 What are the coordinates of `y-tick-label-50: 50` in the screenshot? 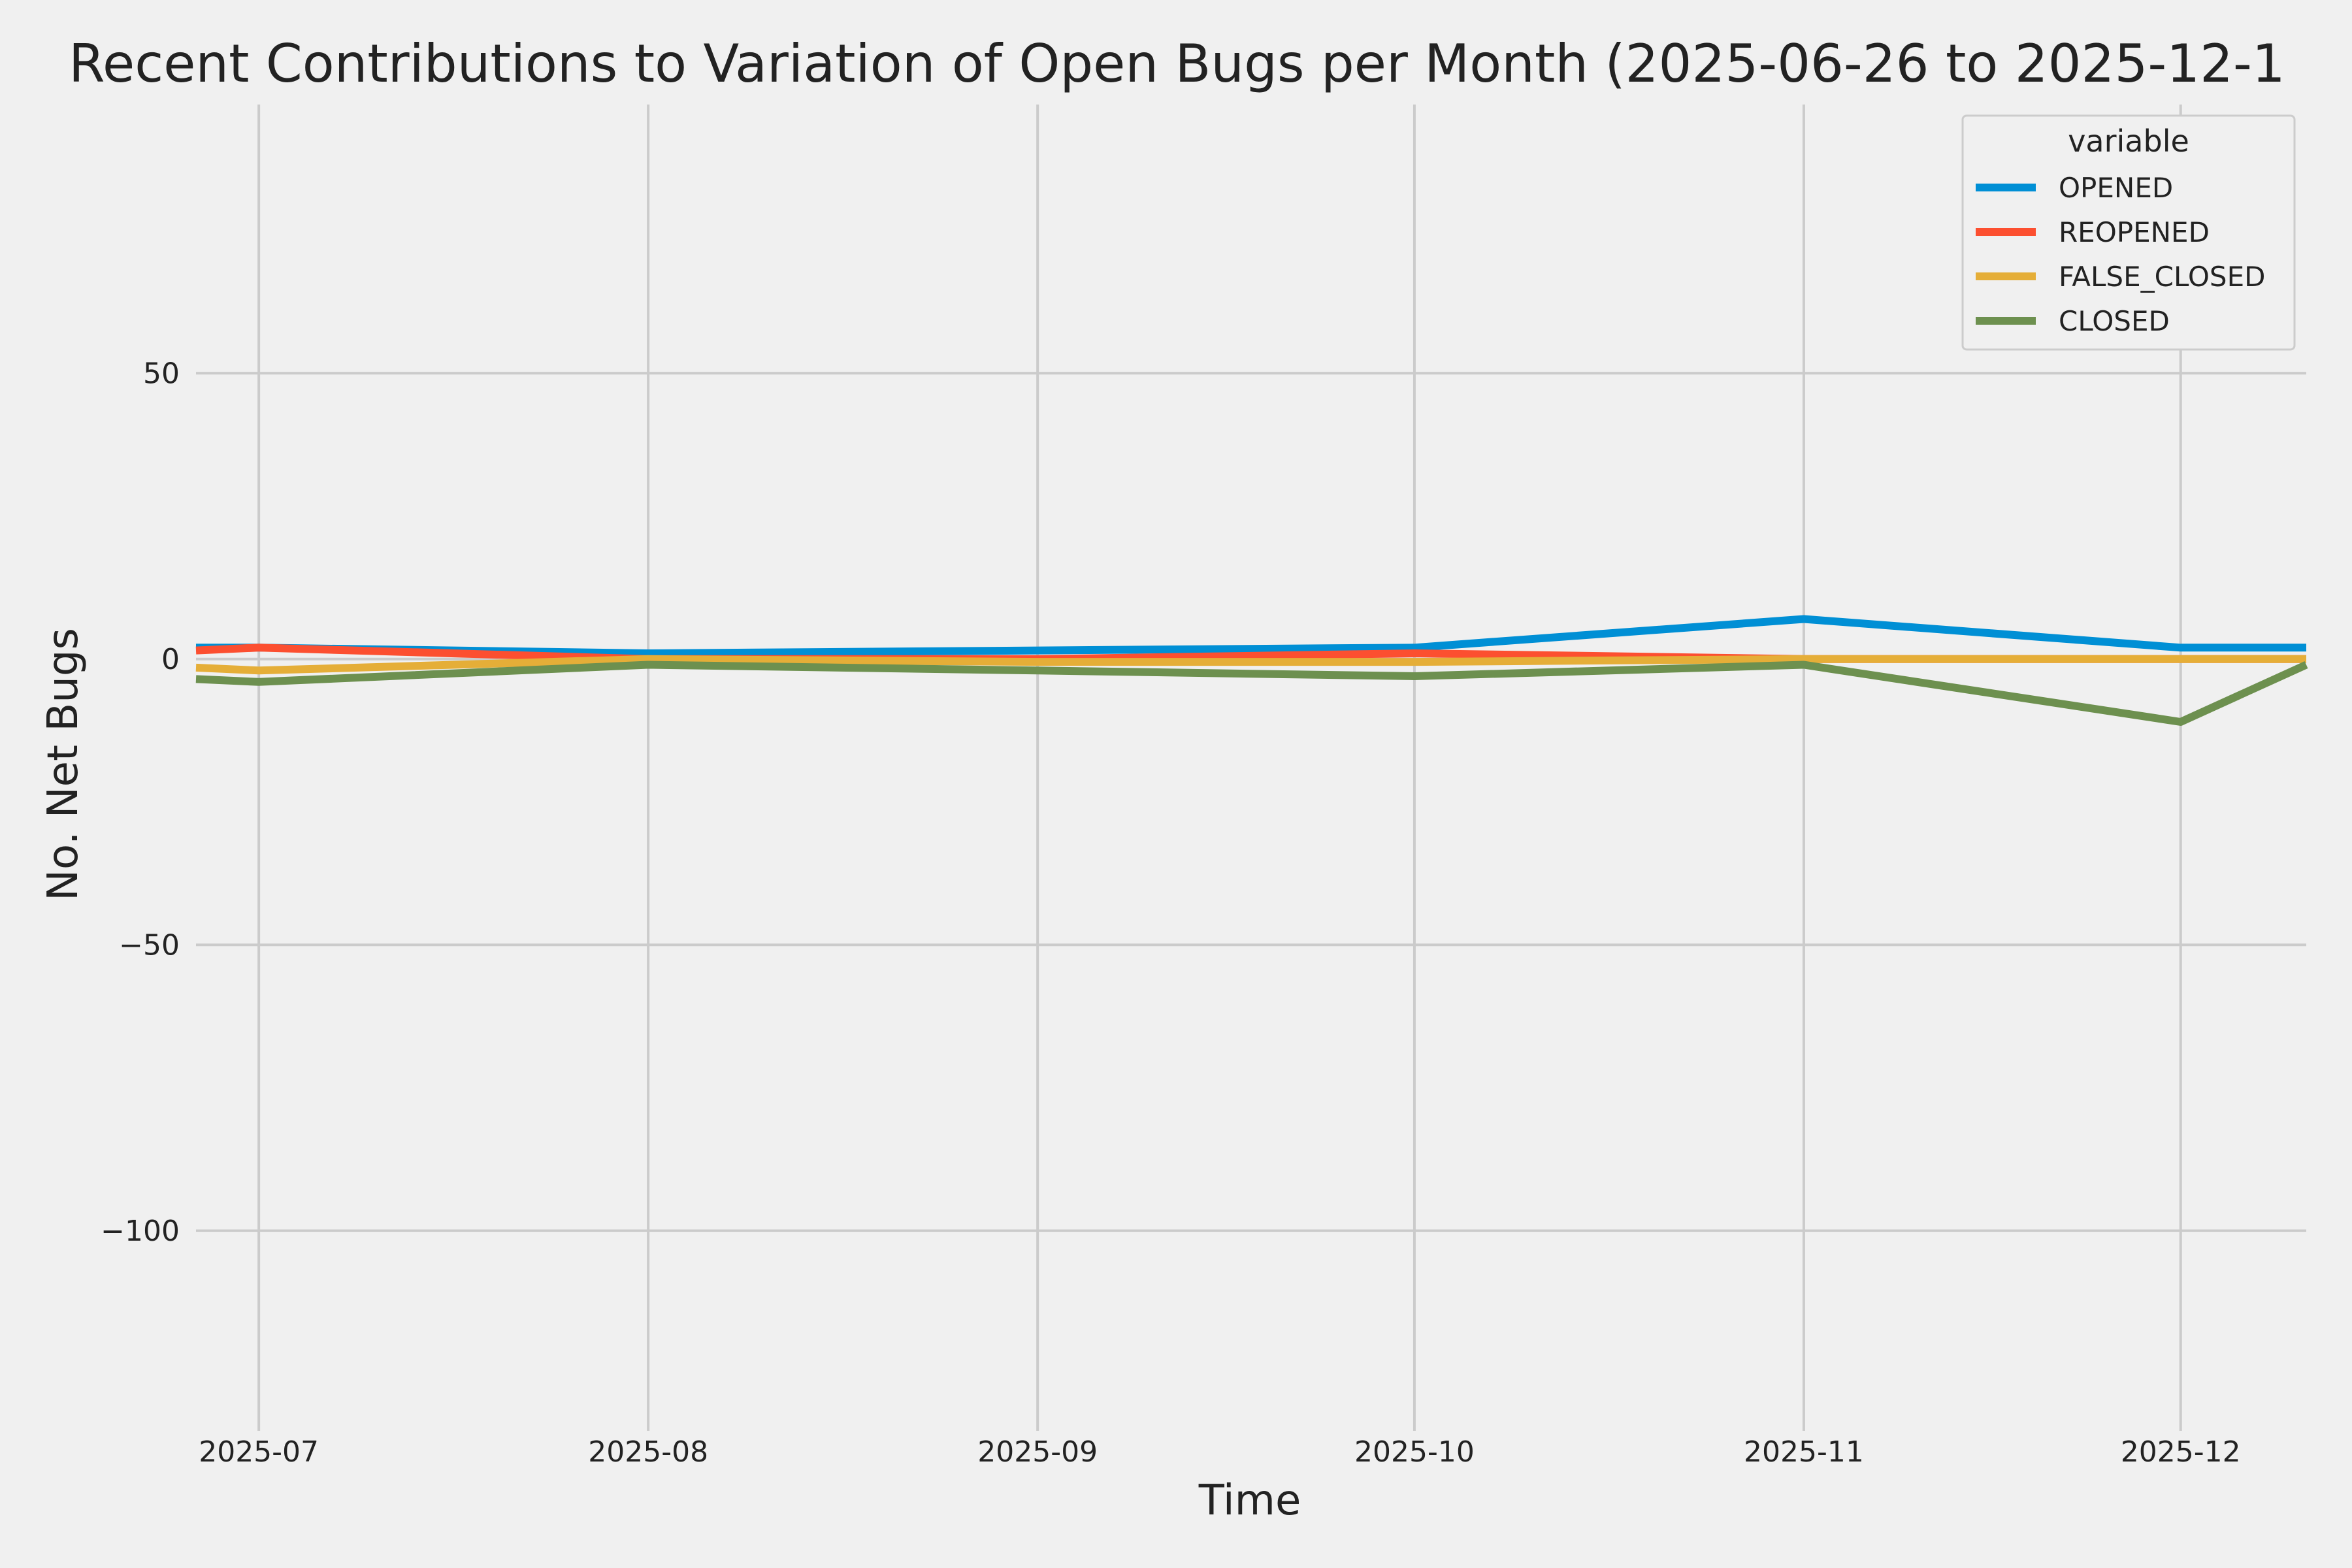 It's located at (161, 373).